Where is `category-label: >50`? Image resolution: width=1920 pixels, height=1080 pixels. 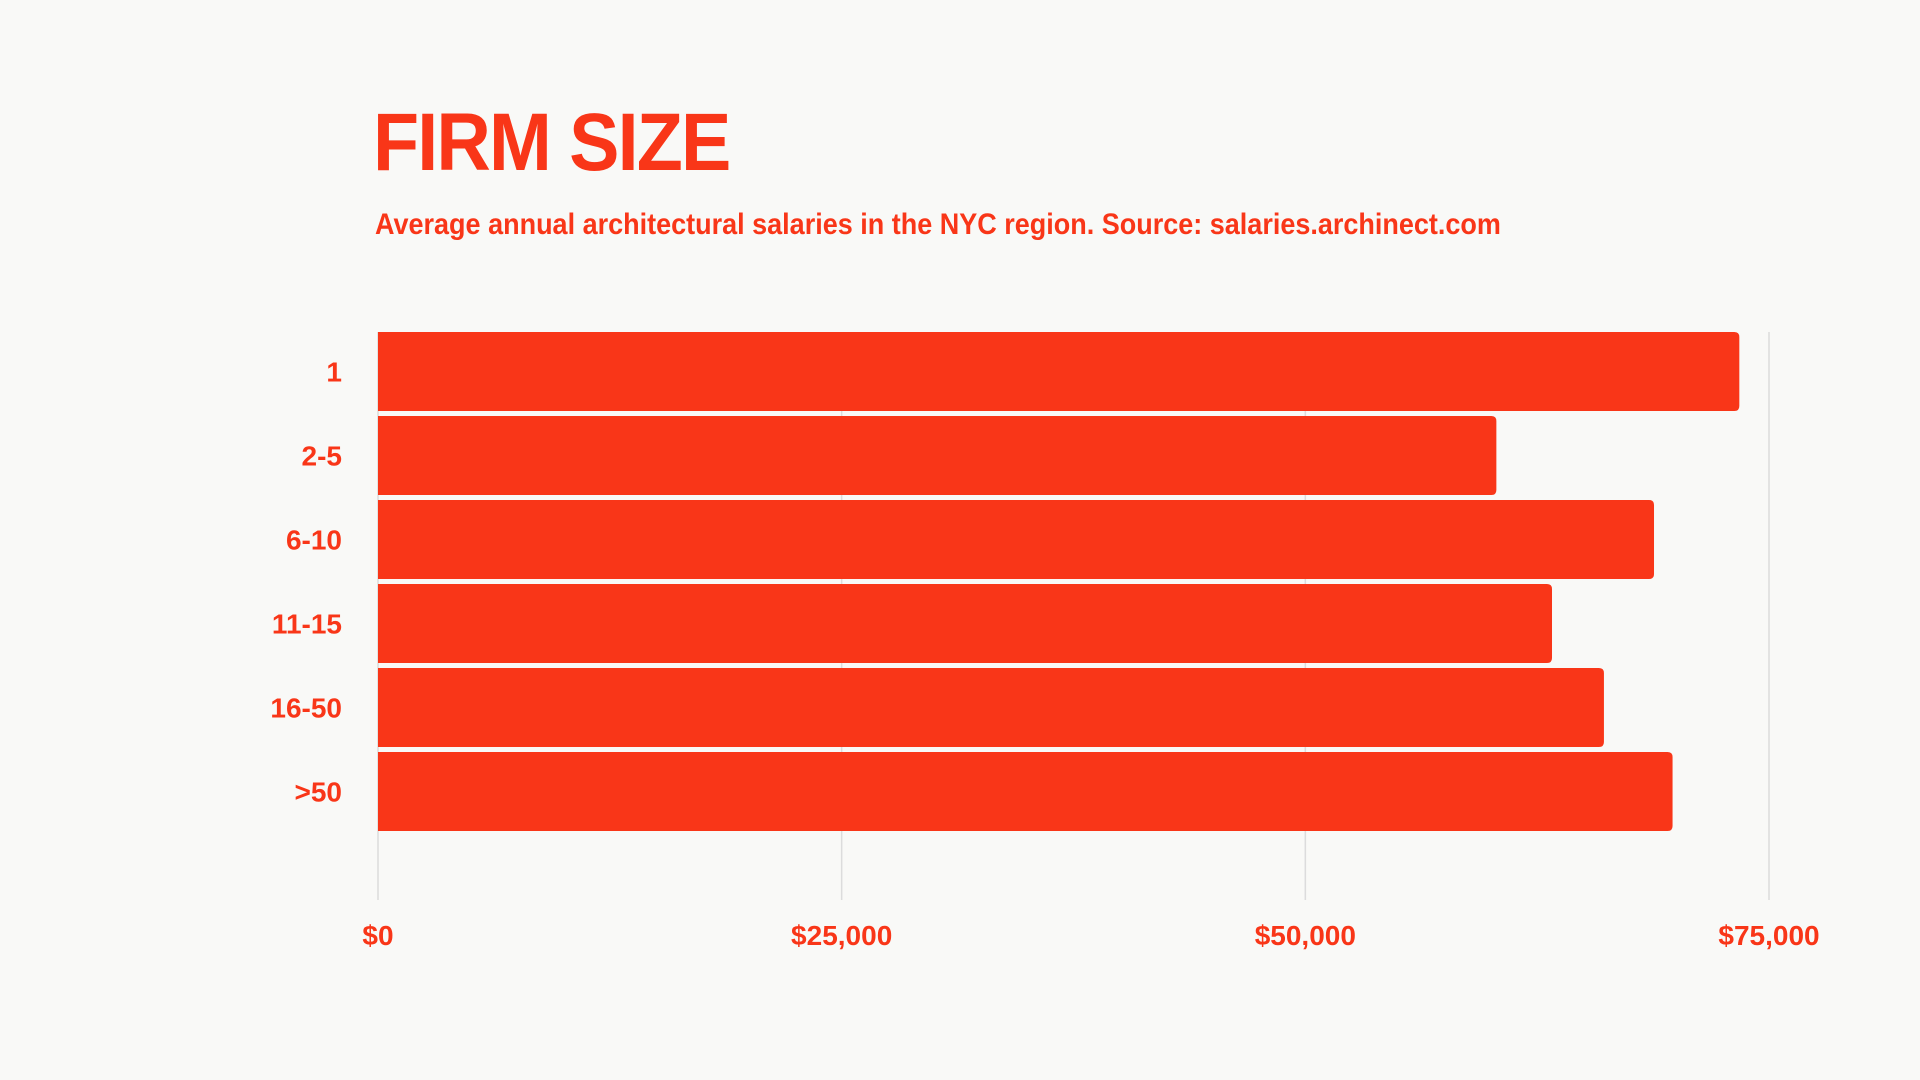
category-label: >50 is located at coordinates (319, 792).